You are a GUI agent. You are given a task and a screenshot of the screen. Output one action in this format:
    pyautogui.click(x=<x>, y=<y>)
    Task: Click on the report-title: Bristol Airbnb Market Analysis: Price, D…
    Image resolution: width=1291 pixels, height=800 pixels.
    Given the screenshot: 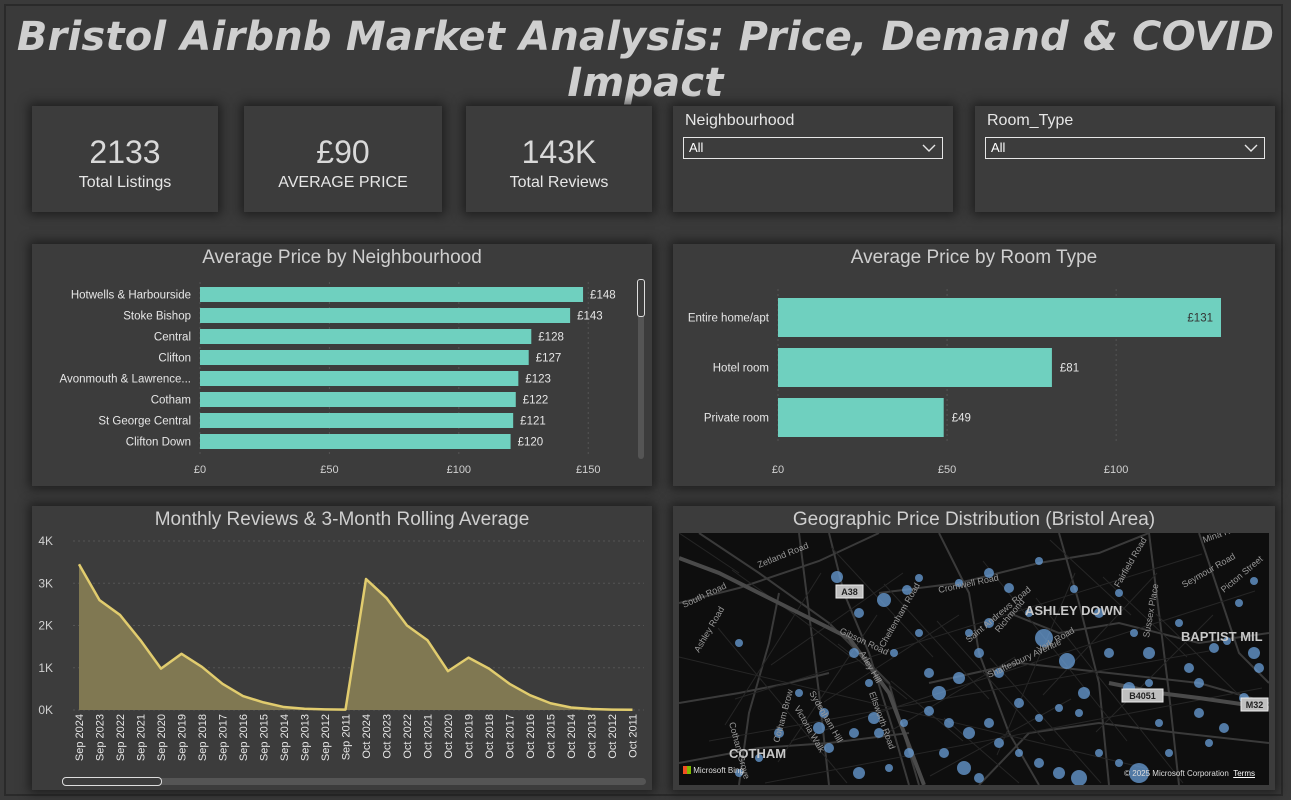 What is the action you would take?
    pyautogui.click(x=645, y=60)
    